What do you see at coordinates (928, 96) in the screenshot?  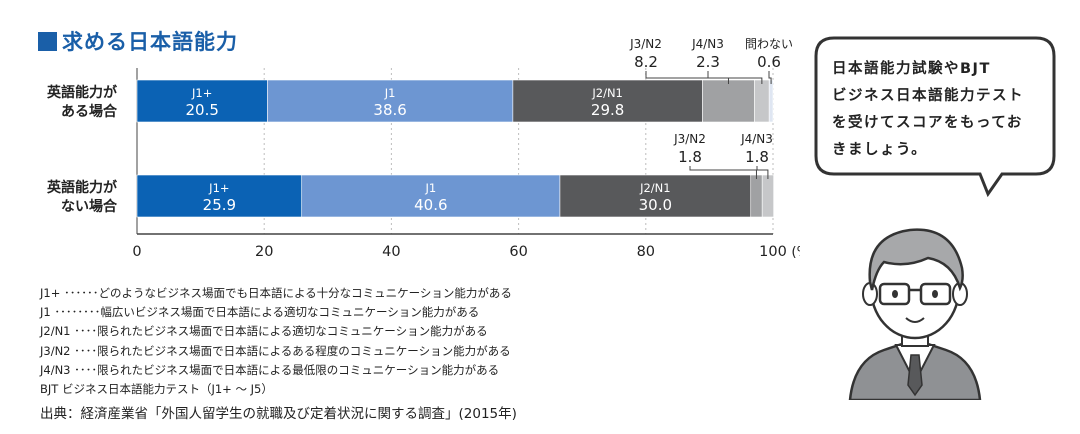 I see `bubble-line: ビジネス日本語能力テスト` at bounding box center [928, 96].